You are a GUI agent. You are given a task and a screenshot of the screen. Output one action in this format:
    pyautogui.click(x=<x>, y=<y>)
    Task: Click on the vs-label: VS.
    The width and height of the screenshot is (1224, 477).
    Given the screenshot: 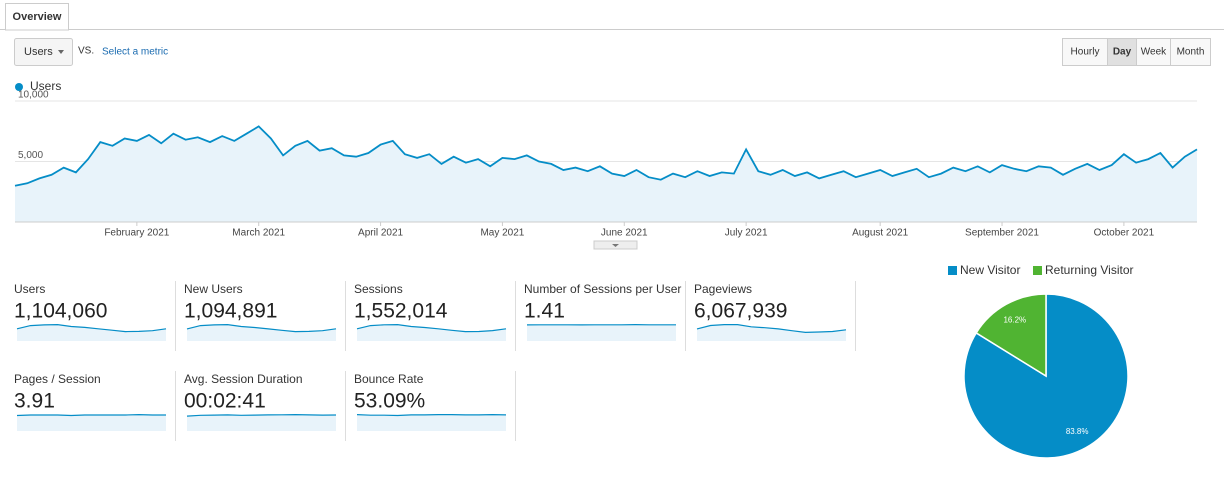 What is the action you would take?
    pyautogui.click(x=86, y=51)
    